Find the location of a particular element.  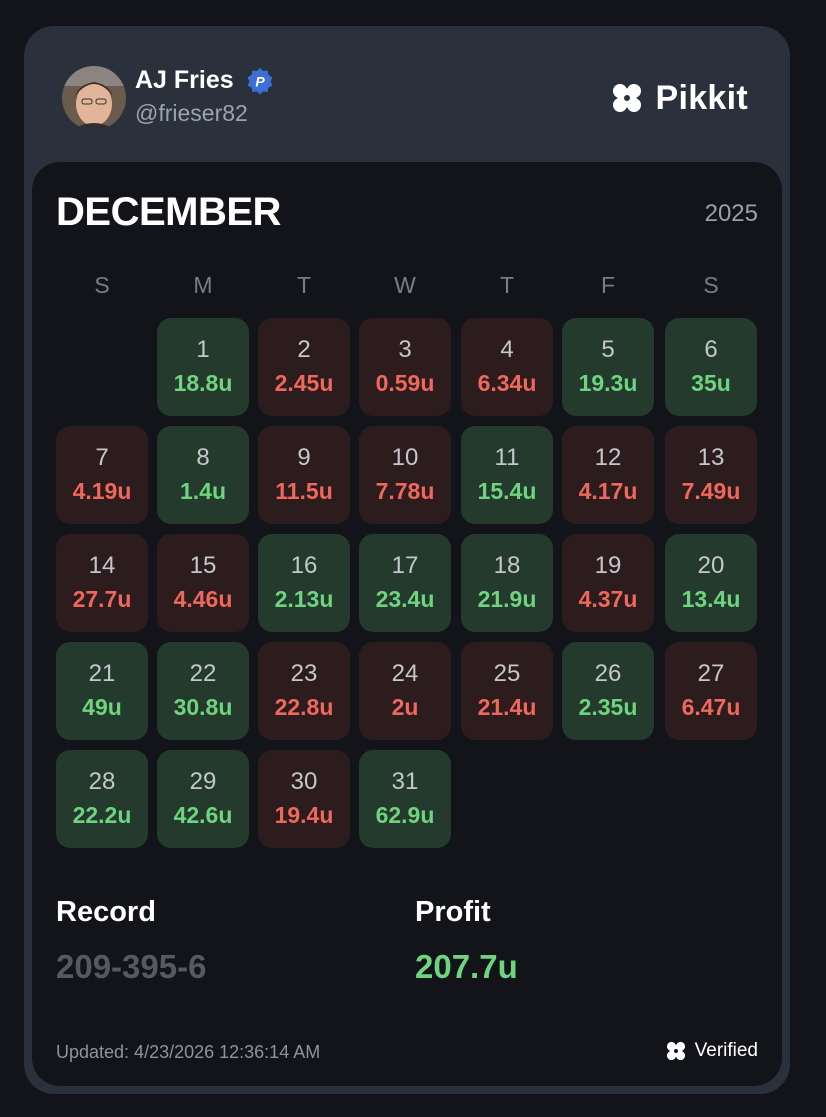

day-number: 13 is located at coordinates (711, 457).